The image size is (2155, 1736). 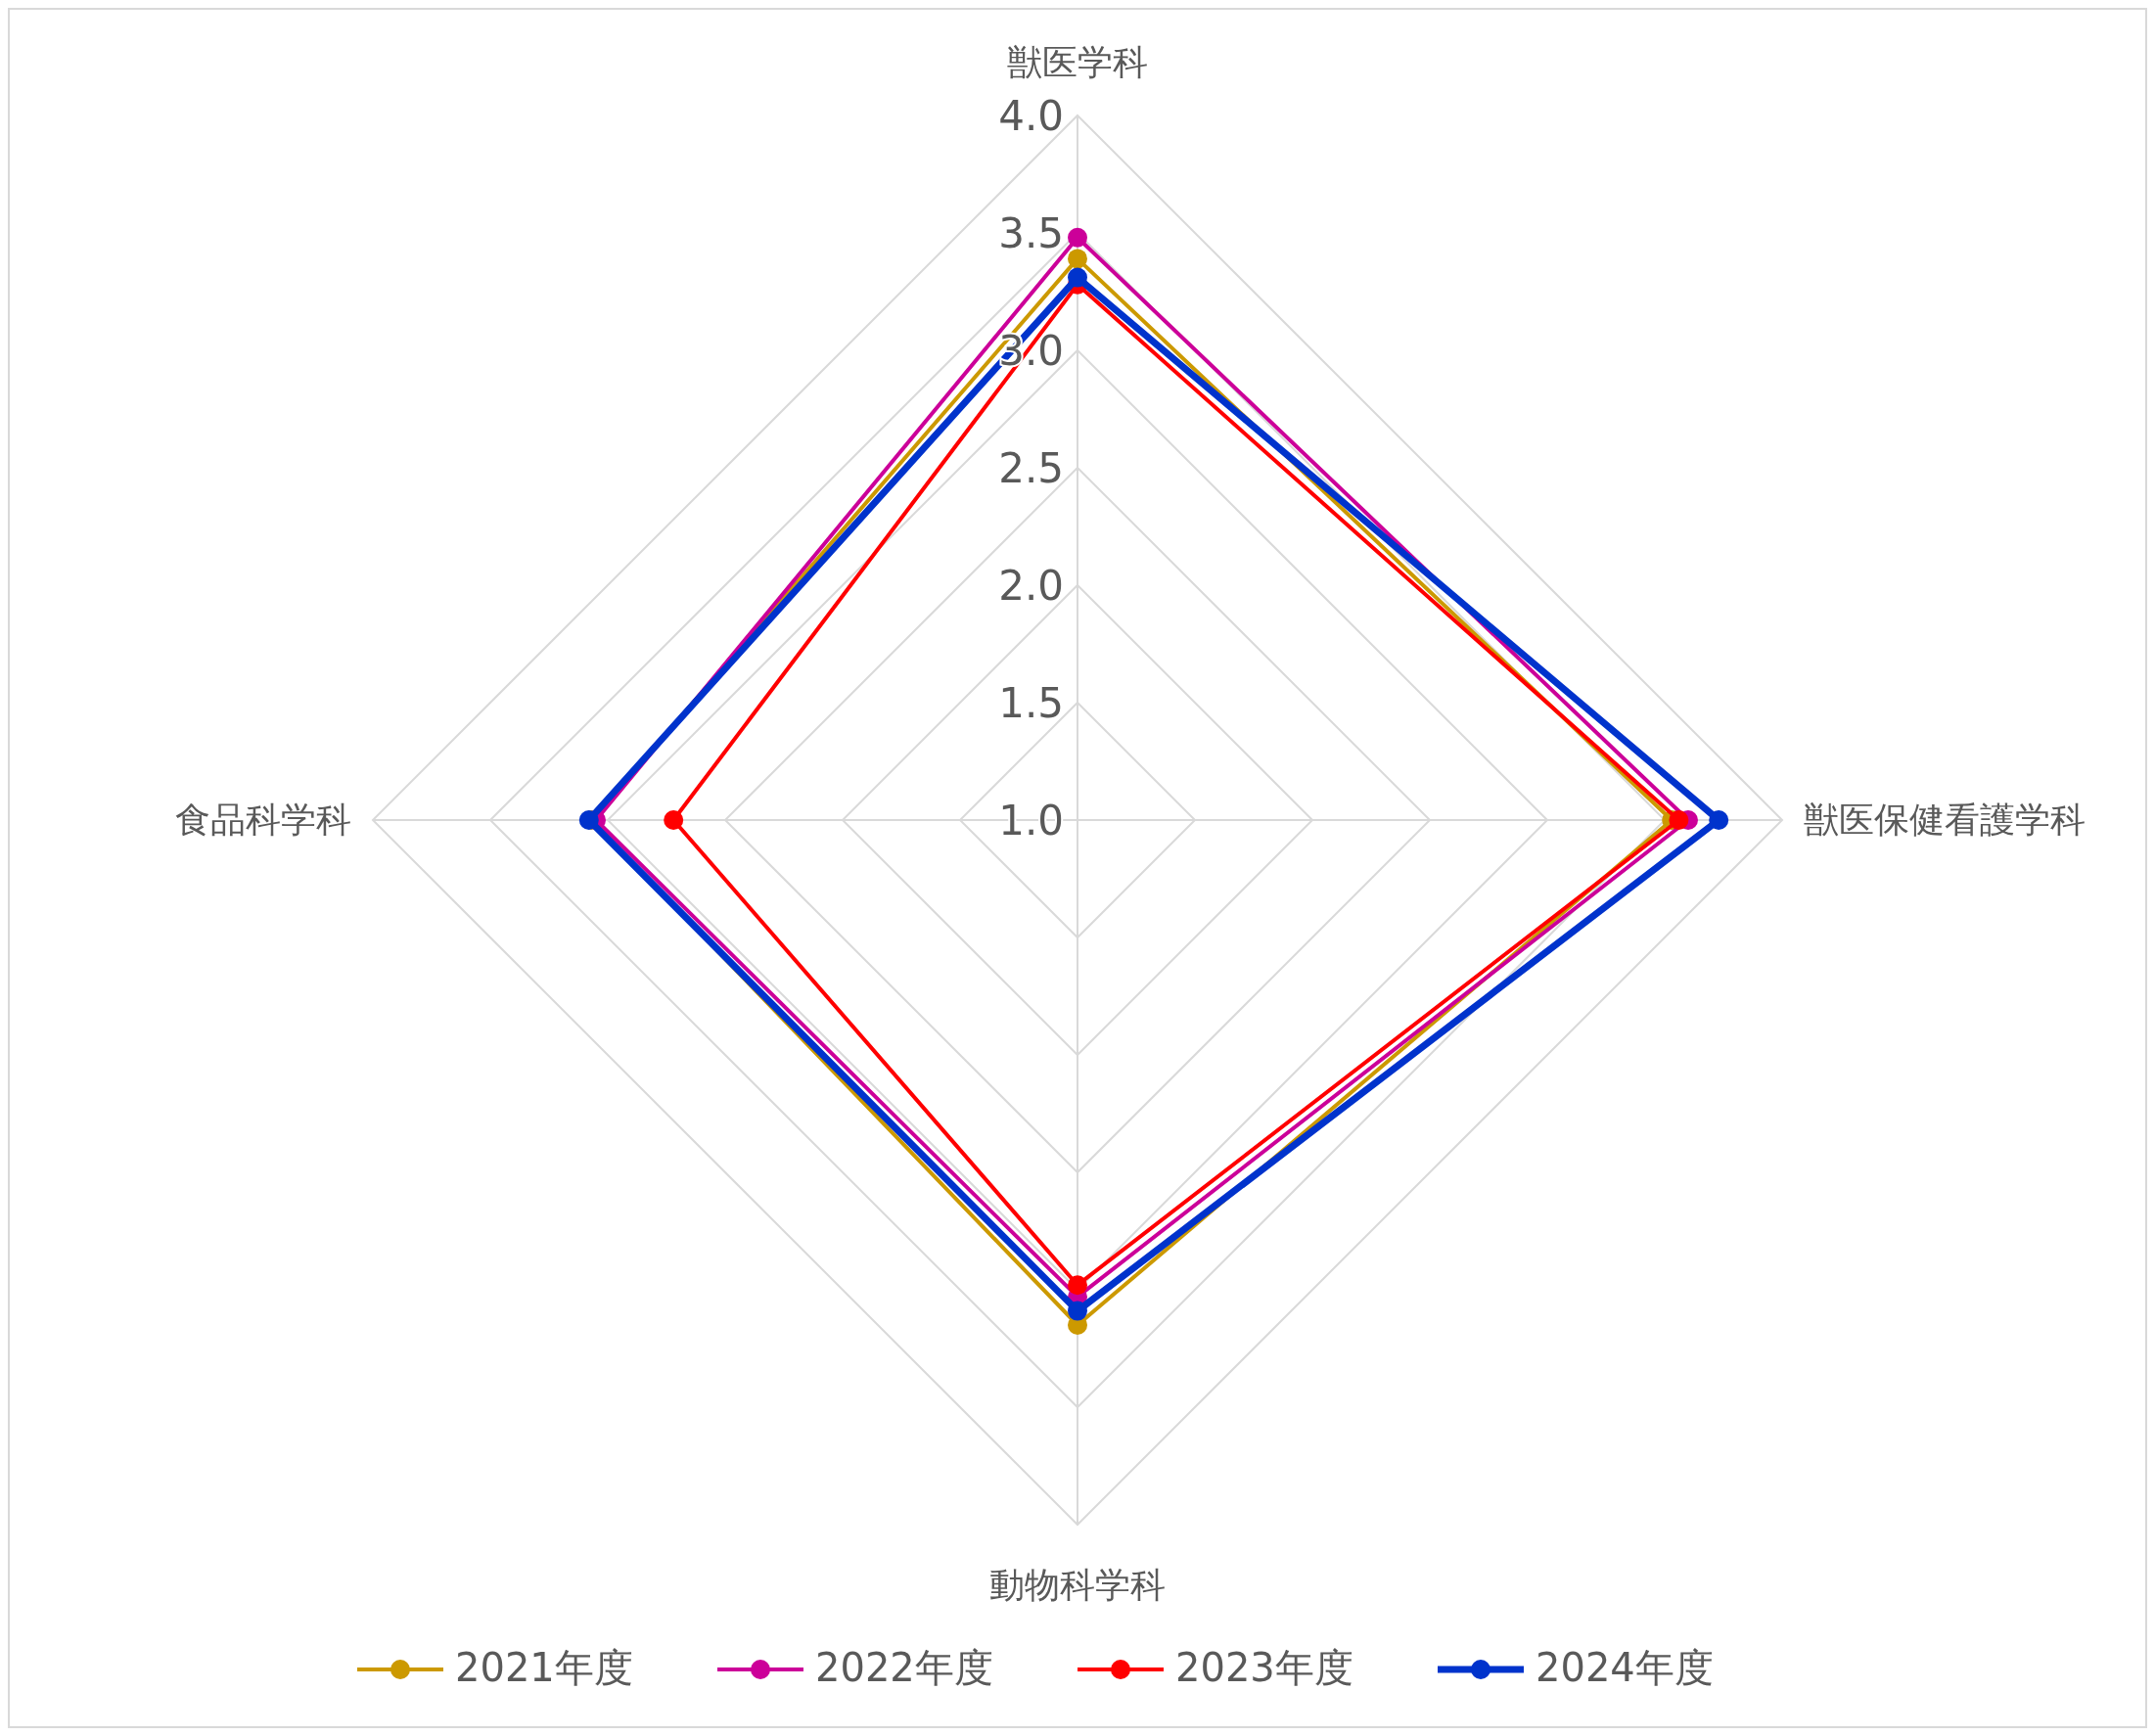 I want to click on y-tick-label: 1.5, so click(x=1031, y=703).